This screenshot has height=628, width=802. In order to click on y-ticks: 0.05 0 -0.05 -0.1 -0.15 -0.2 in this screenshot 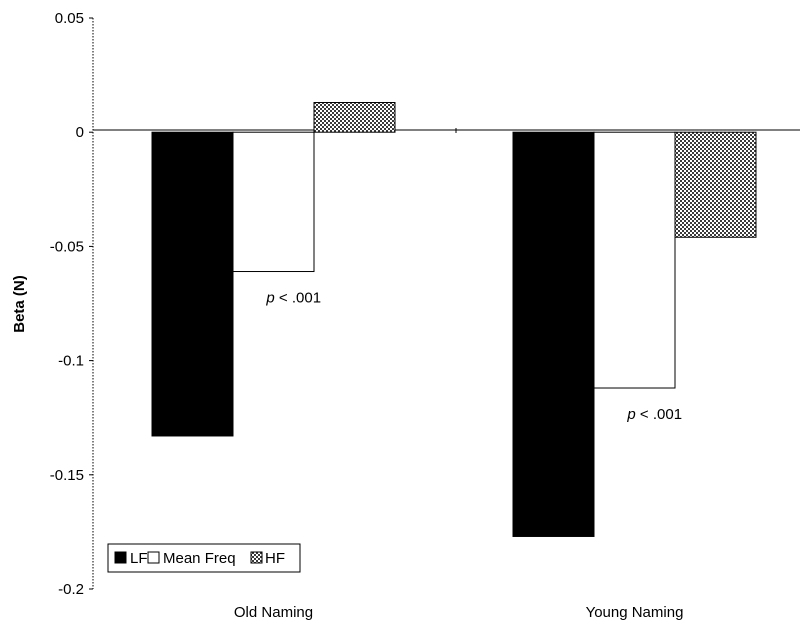, I will do `click(71, 304)`.